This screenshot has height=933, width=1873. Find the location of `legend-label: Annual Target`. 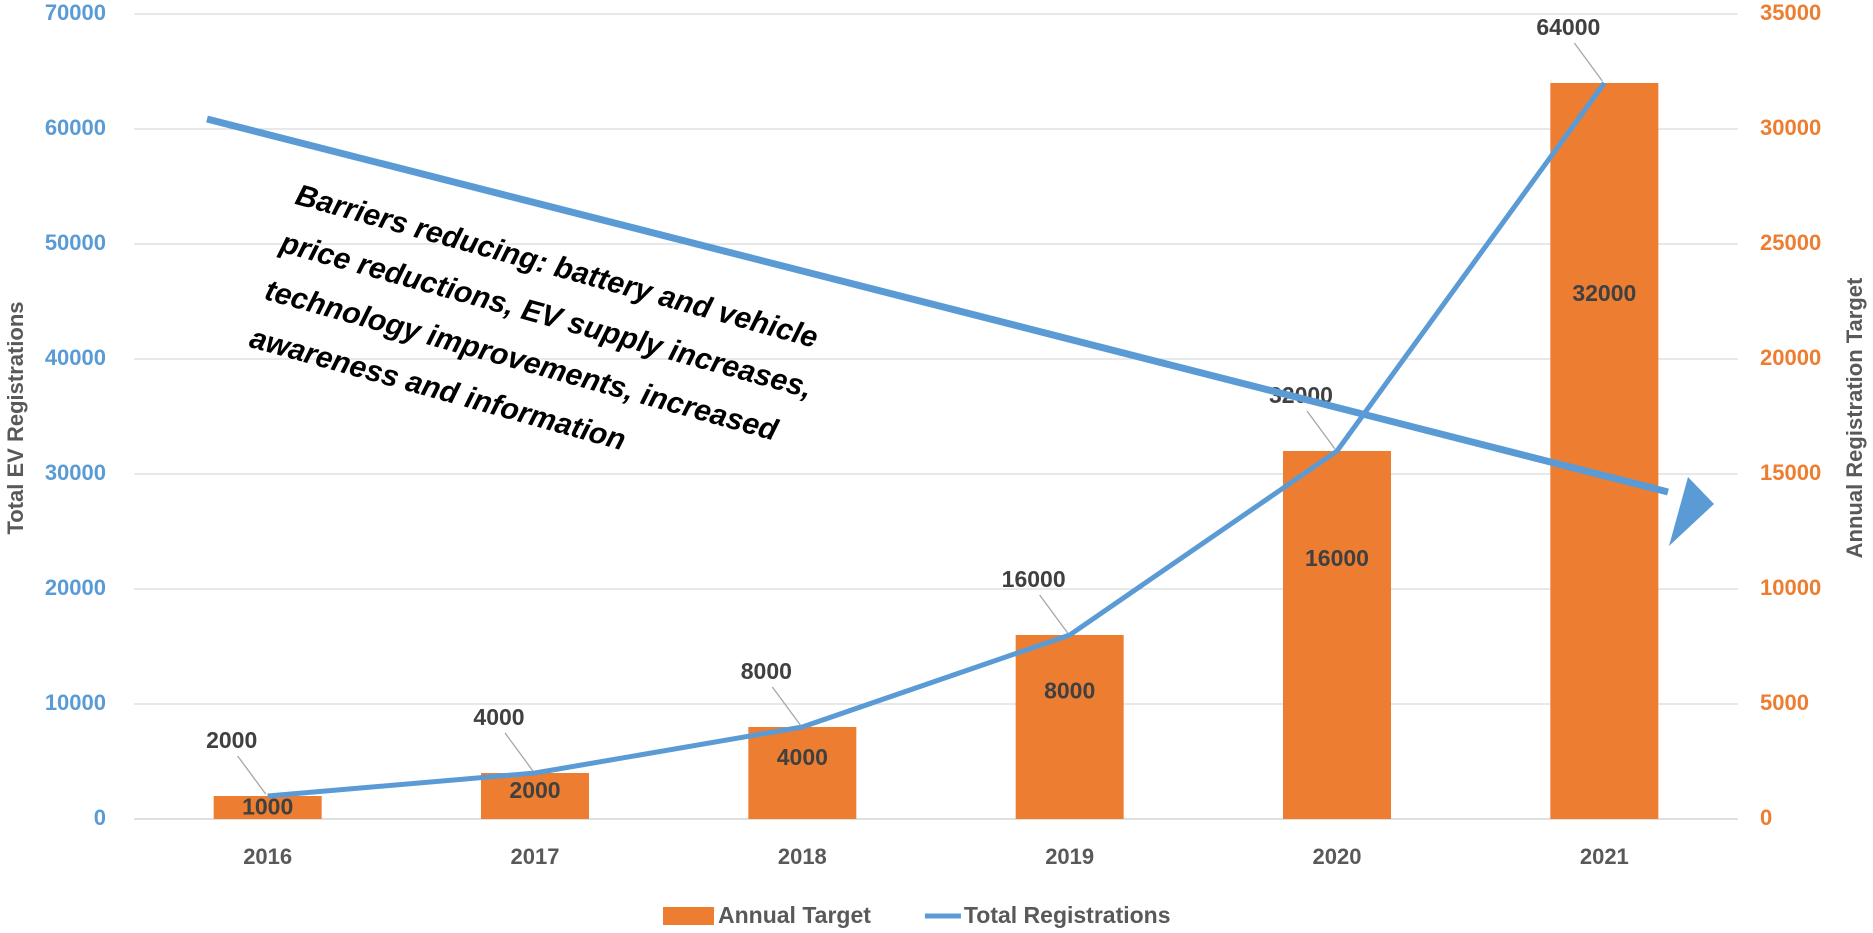

legend-label: Annual Target is located at coordinates (794, 915).